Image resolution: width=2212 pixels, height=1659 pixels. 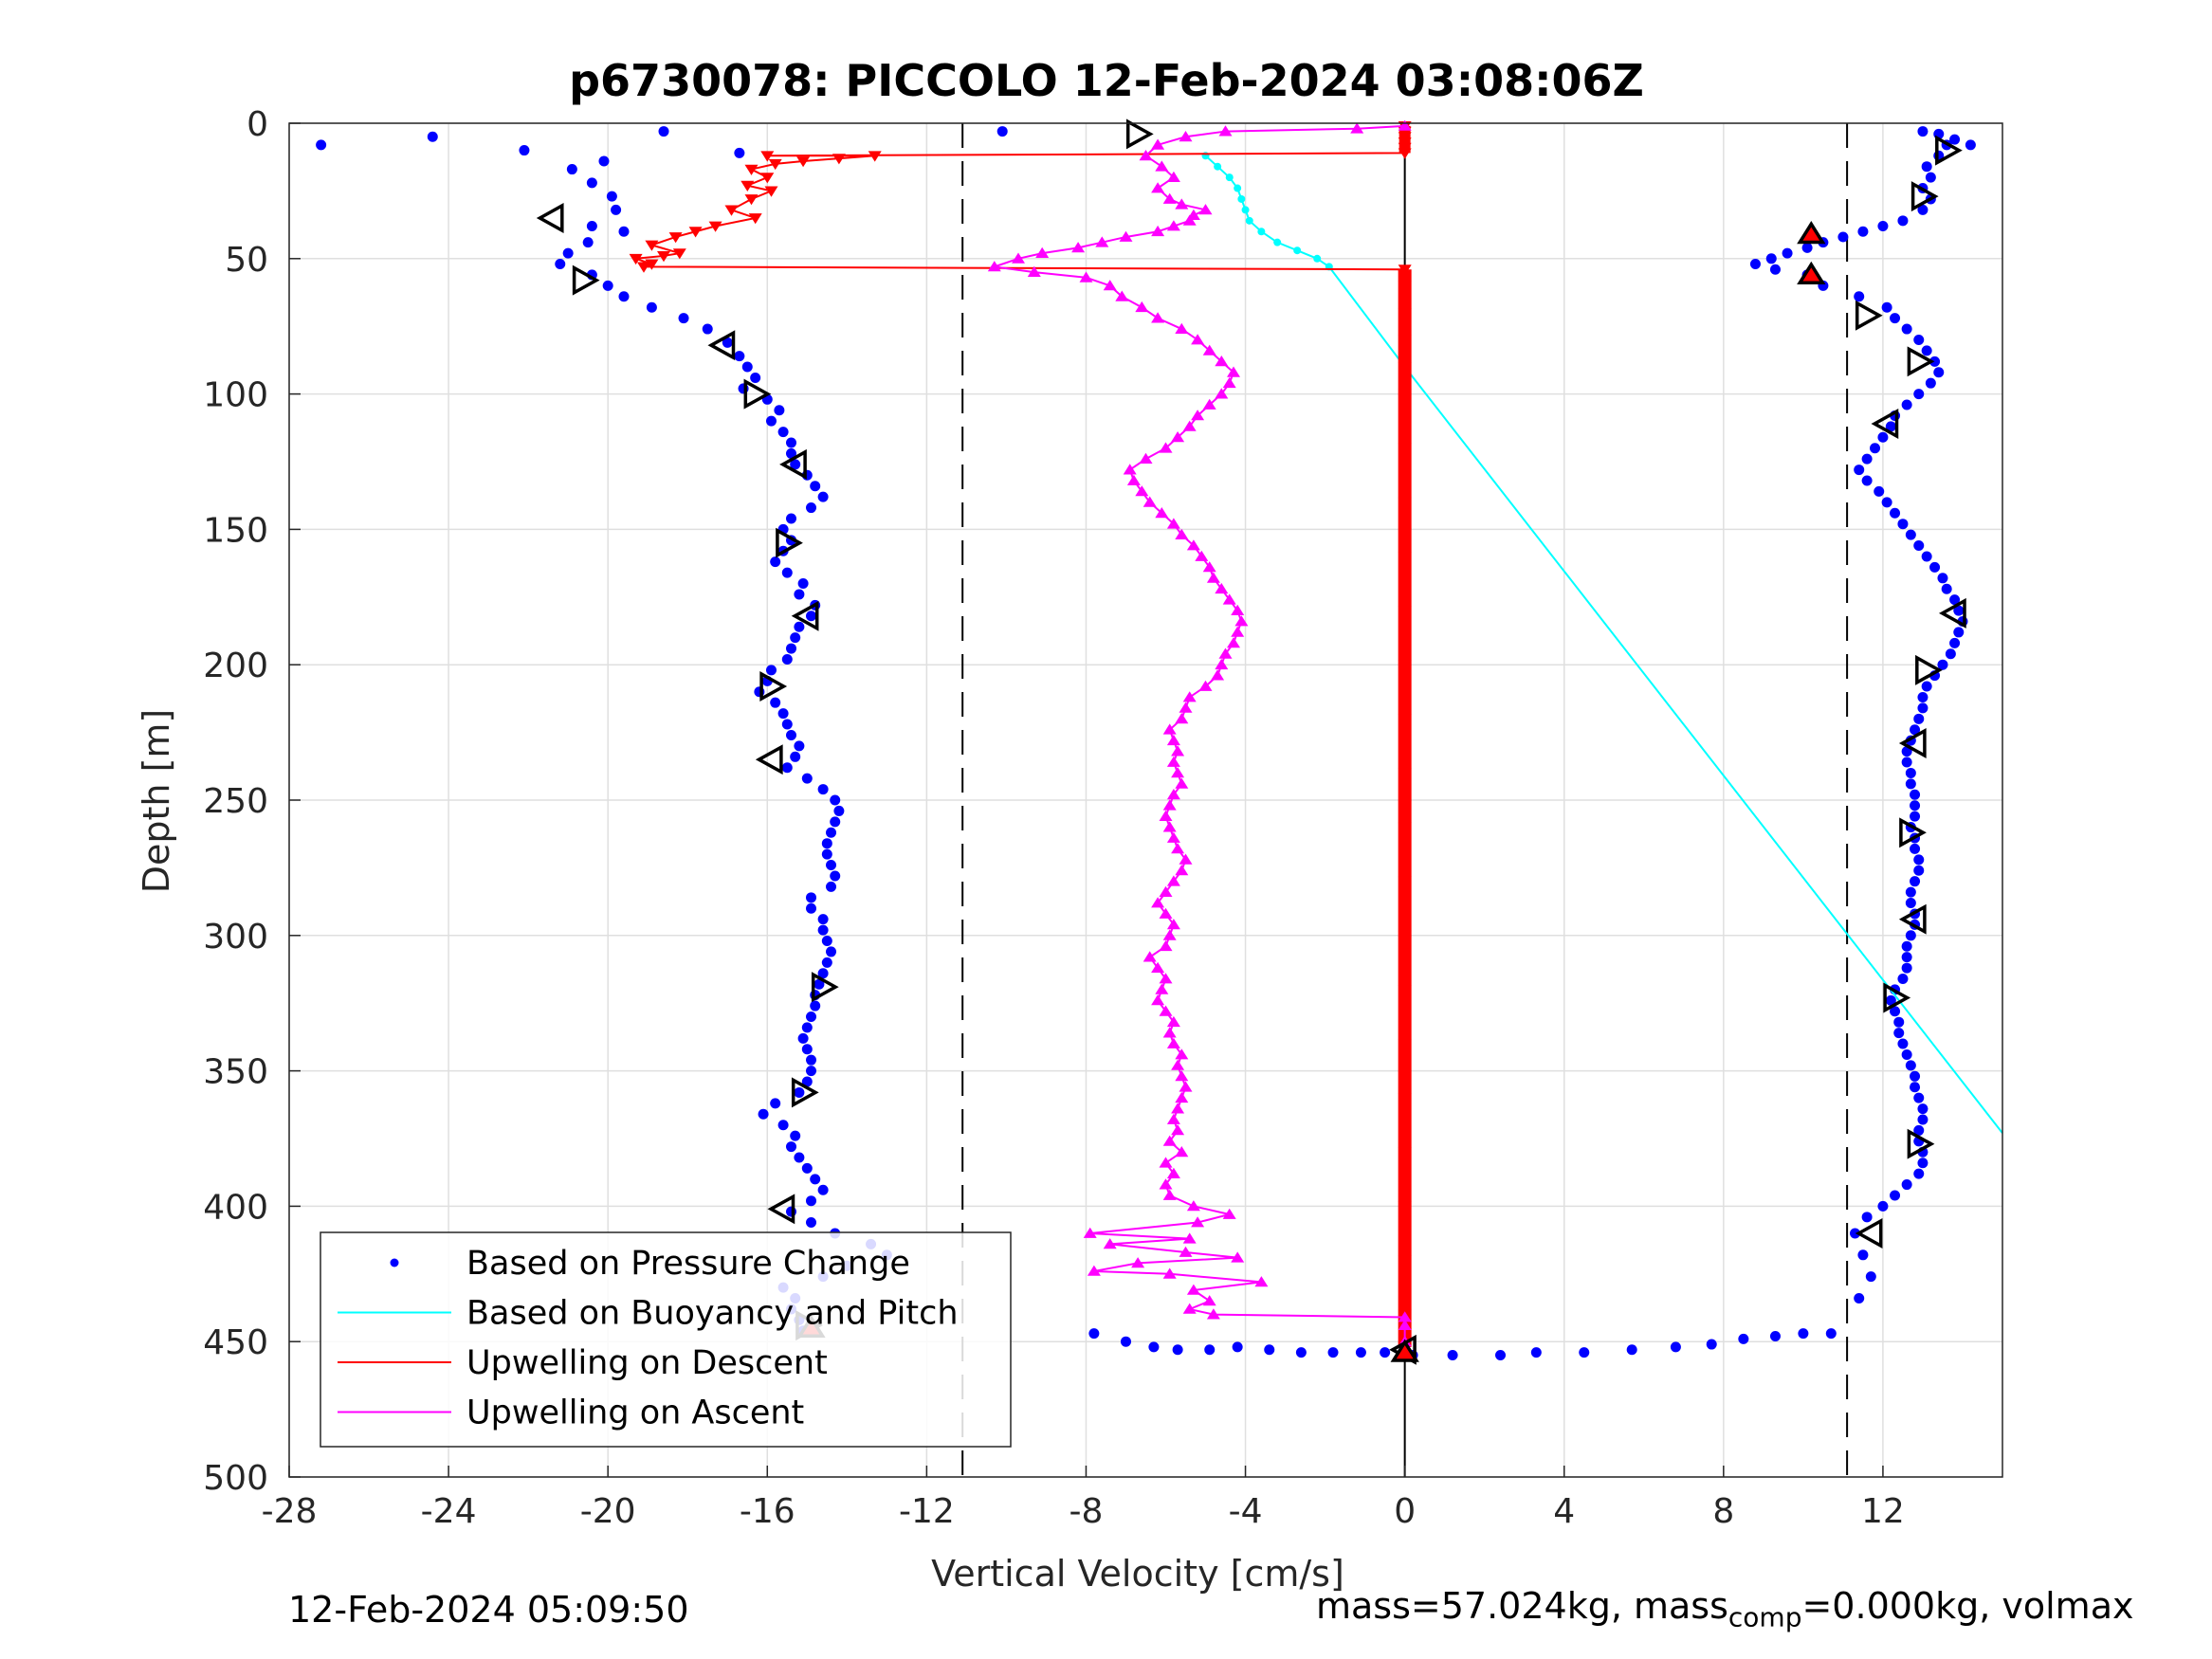 I want to click on x-tick-label: -16, so click(x=767, y=1511).